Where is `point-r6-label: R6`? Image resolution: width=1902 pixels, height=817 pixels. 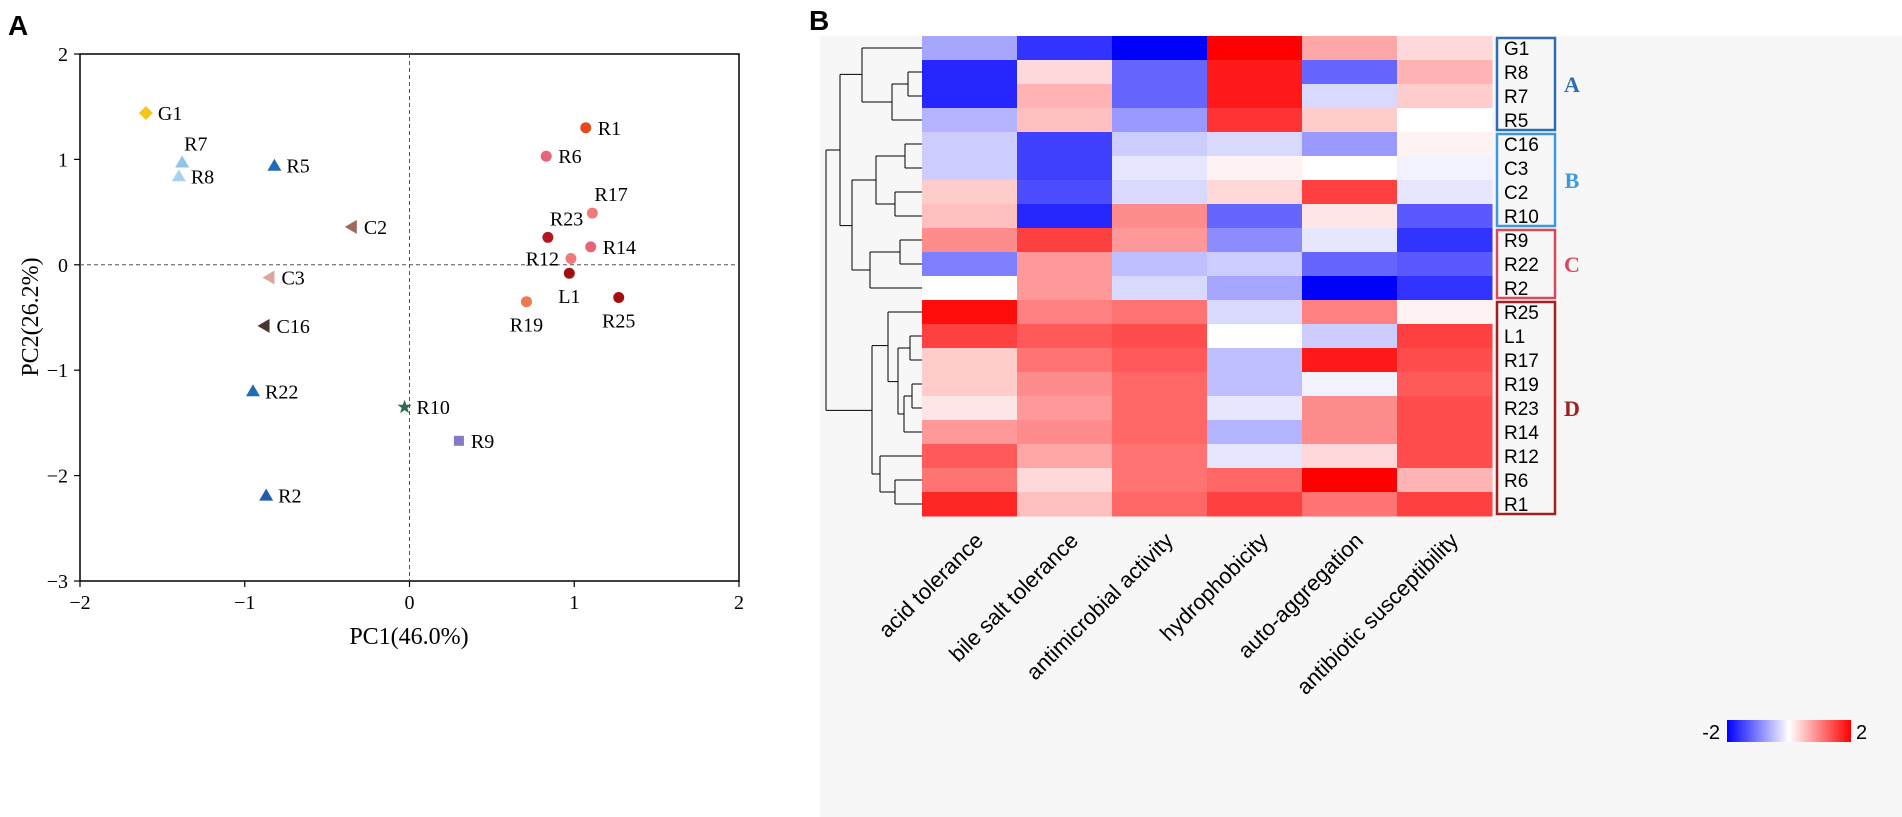 point-r6-label: R6 is located at coordinates (569, 157).